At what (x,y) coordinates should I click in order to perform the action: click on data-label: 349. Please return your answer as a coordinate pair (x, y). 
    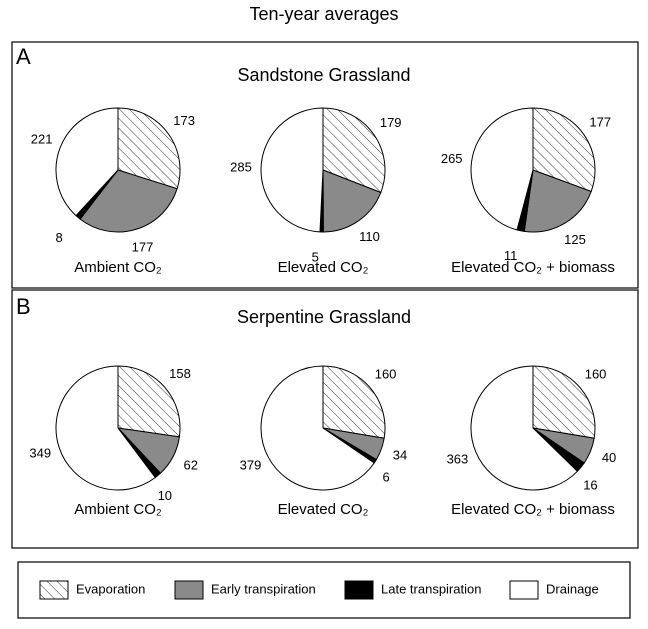
    Looking at the image, I should click on (40, 452).